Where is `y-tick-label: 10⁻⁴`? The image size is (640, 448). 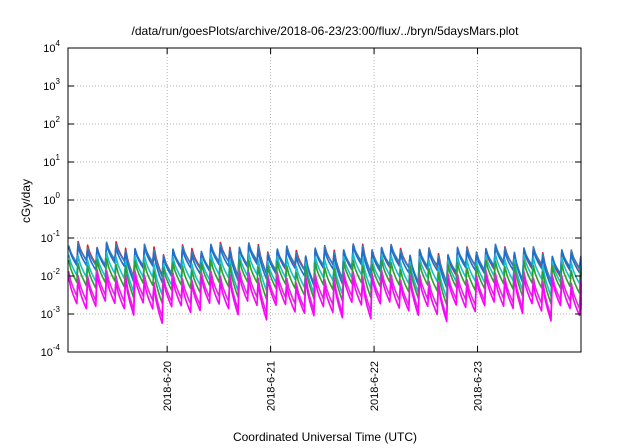
y-tick-label: 10⁻⁴ is located at coordinates (51, 351).